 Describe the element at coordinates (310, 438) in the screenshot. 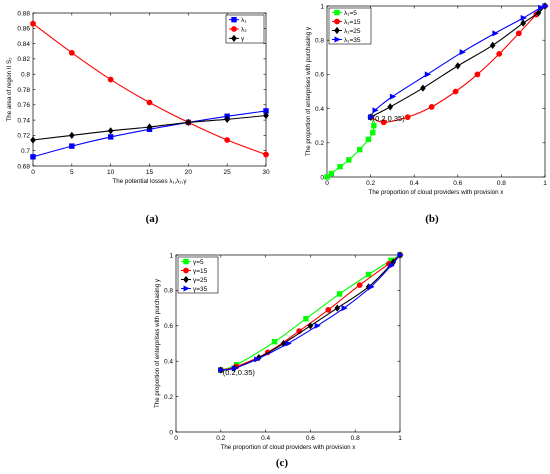

I see `x-tick-label: 0.6` at that location.